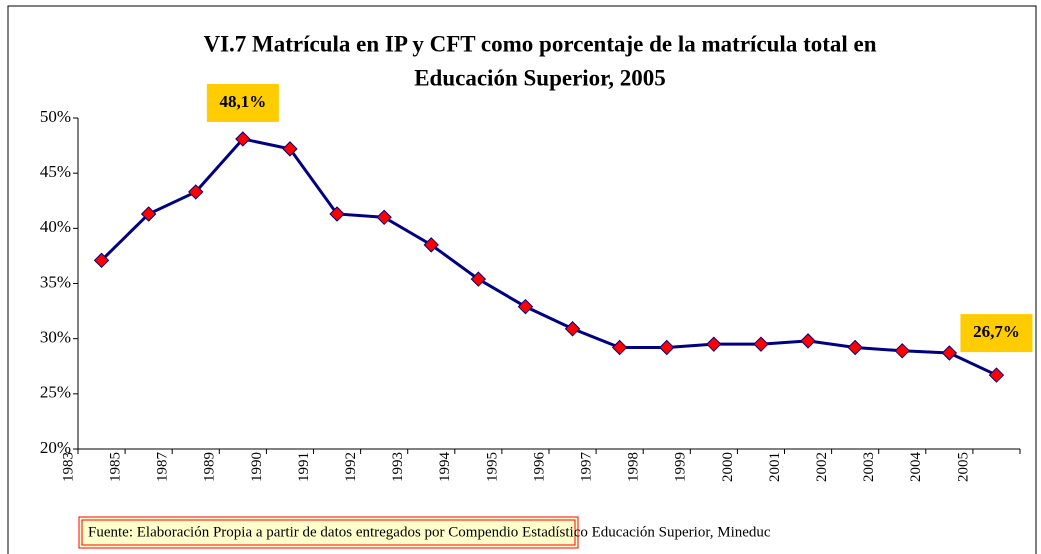  I want to click on source-box-inner, so click(328, 532).